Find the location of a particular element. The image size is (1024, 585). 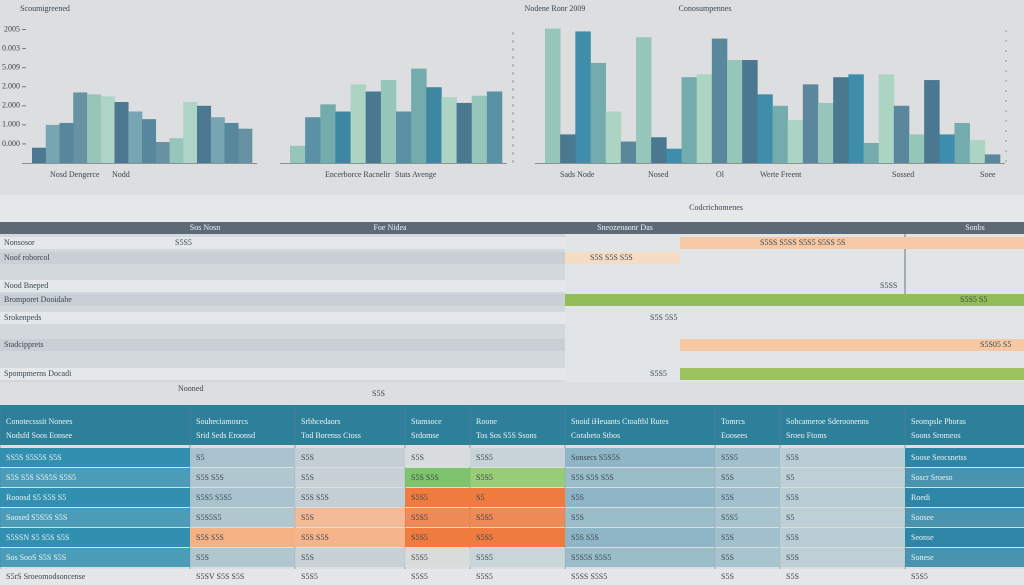

bottom-header is located at coordinates (512, 425).